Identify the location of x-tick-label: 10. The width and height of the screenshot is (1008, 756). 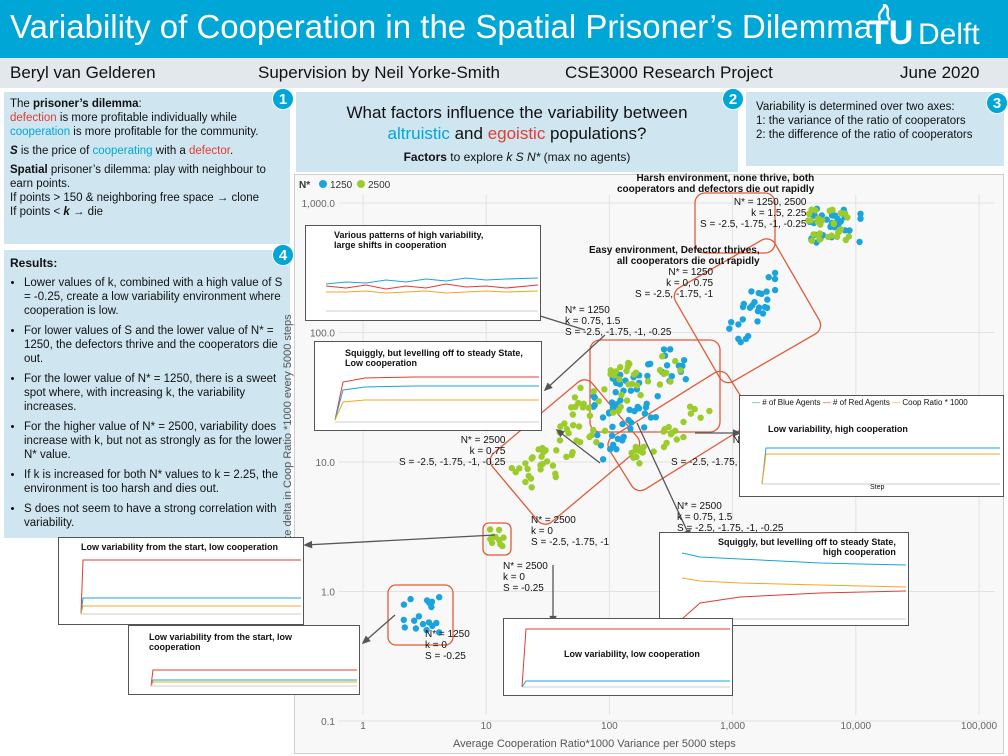
(487, 726).